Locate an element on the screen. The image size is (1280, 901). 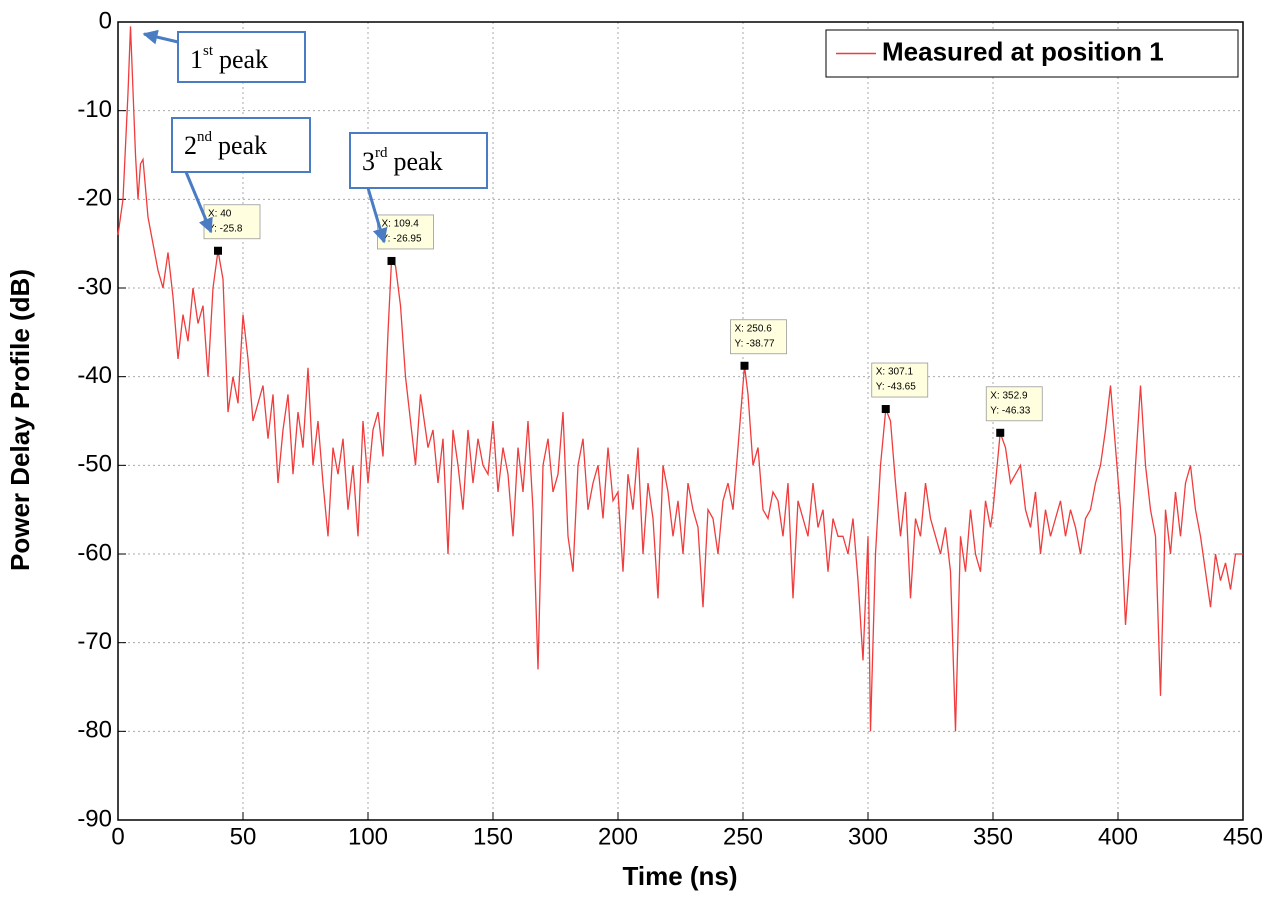
x-tick-label: 200 is located at coordinates (618, 836).